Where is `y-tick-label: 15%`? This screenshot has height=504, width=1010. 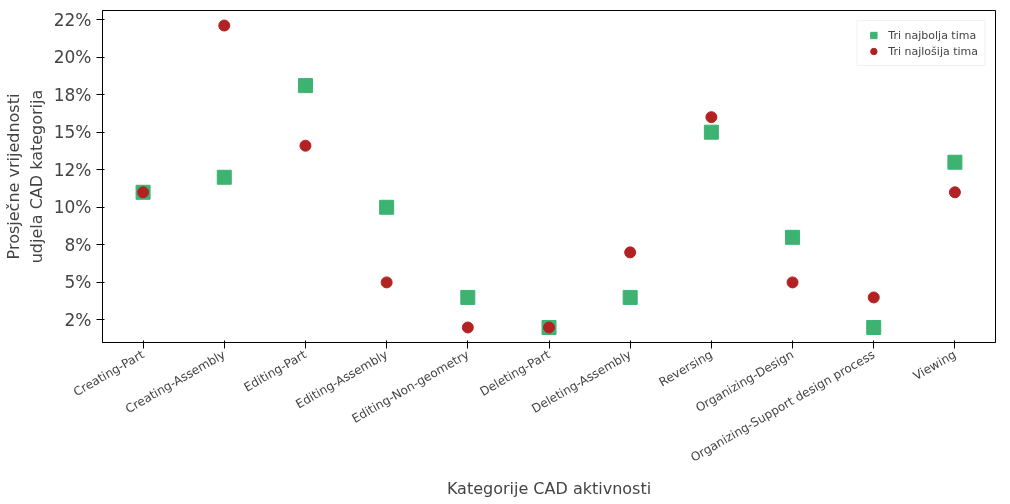 y-tick-label: 15% is located at coordinates (72, 132).